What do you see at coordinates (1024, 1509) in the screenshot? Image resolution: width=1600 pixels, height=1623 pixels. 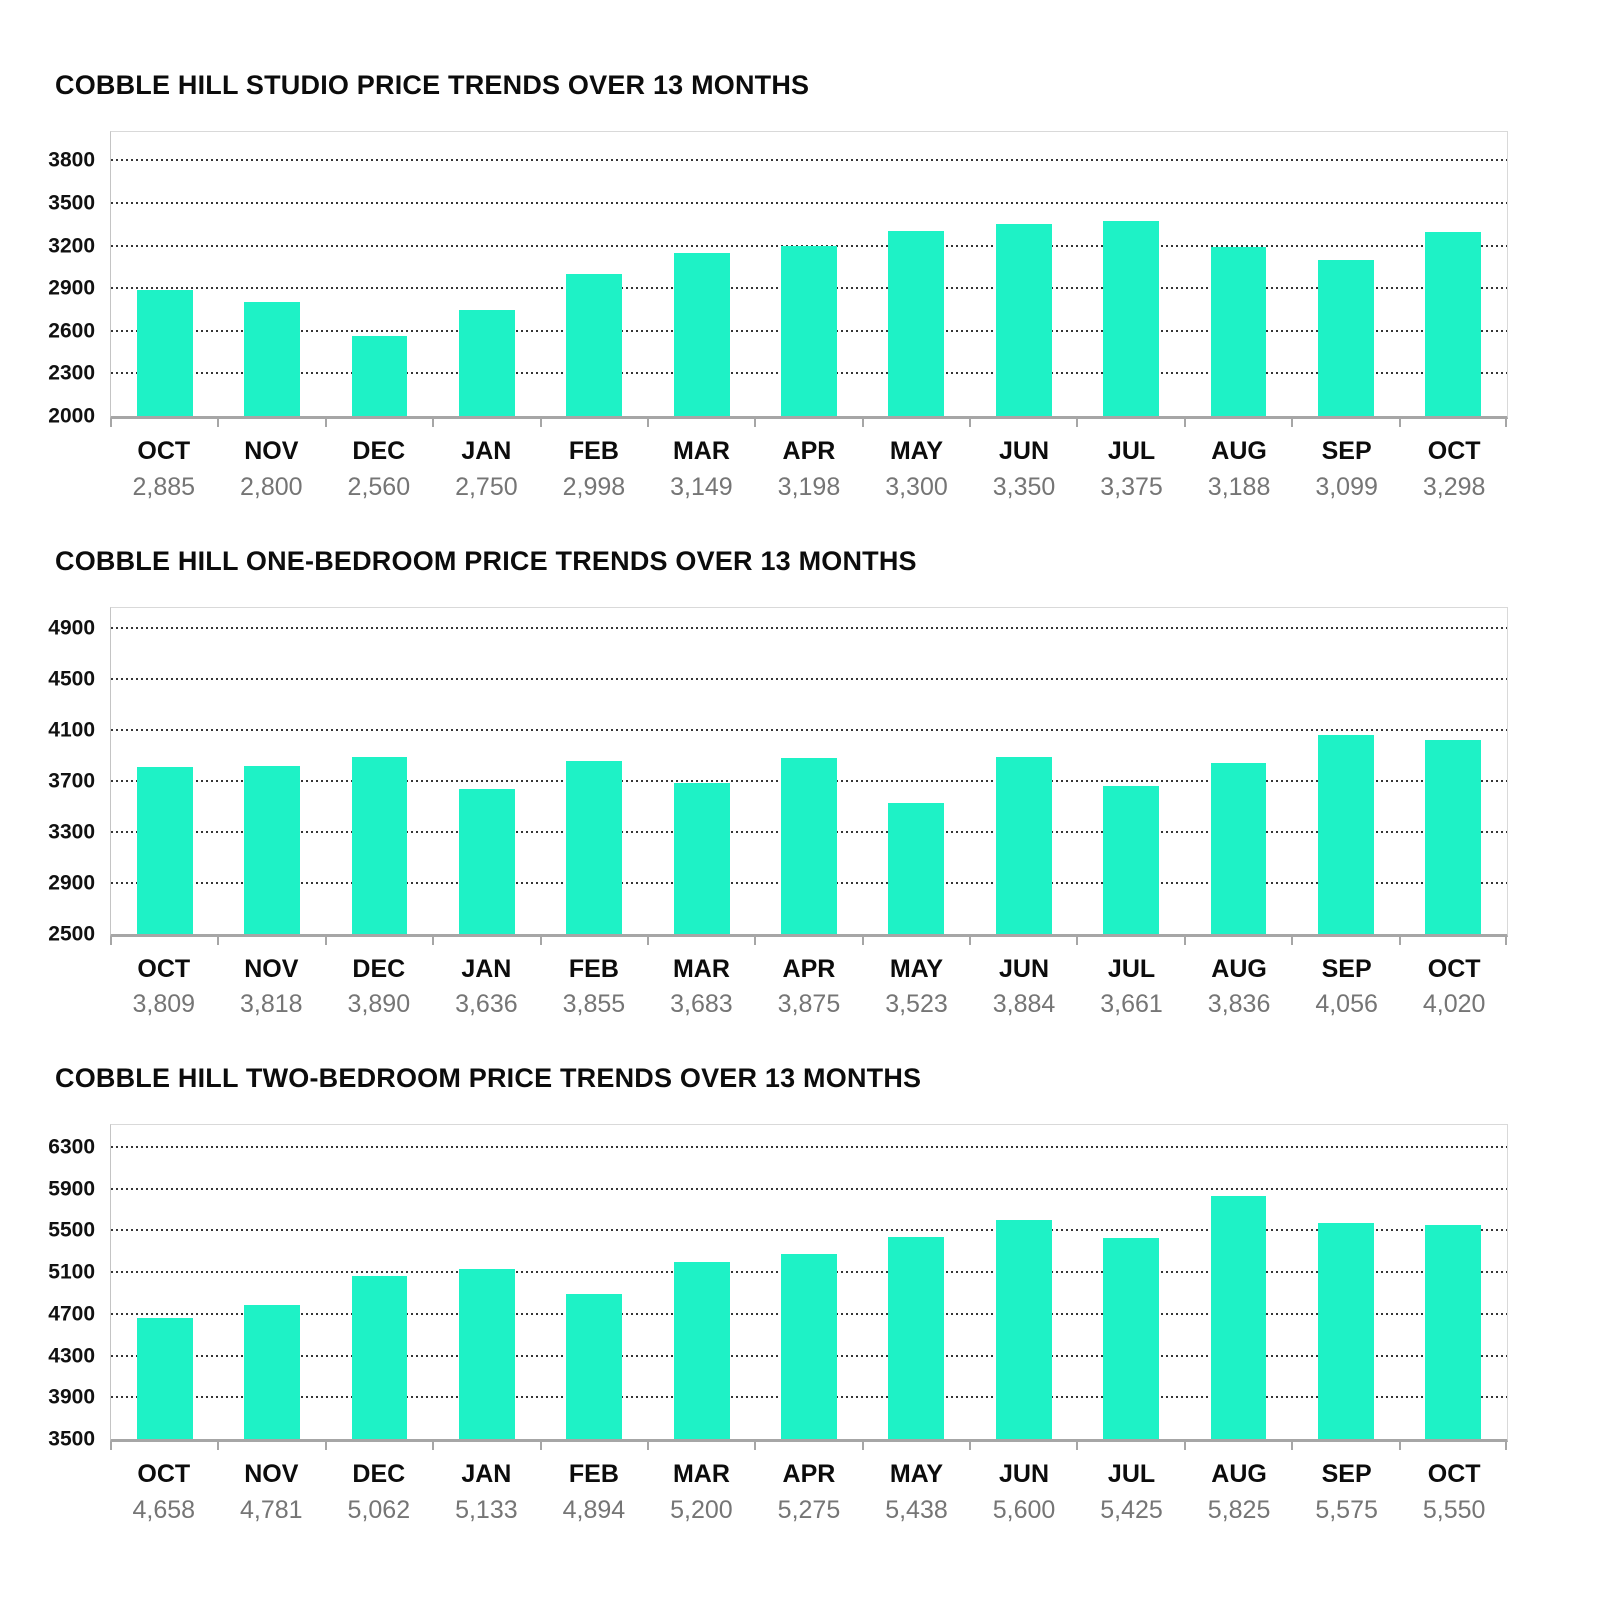 I see `value-label: 5,600` at bounding box center [1024, 1509].